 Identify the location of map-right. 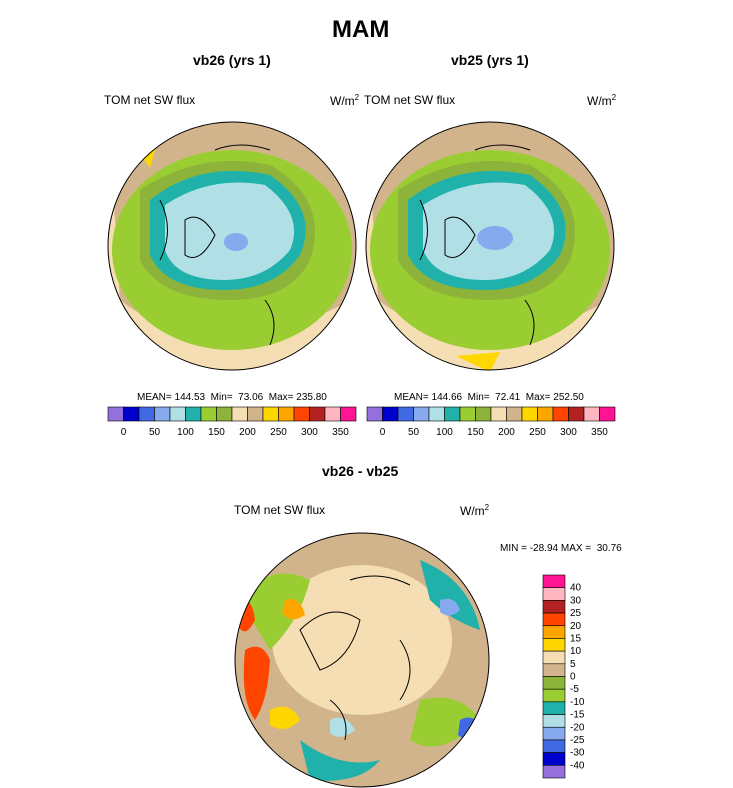
(490, 246).